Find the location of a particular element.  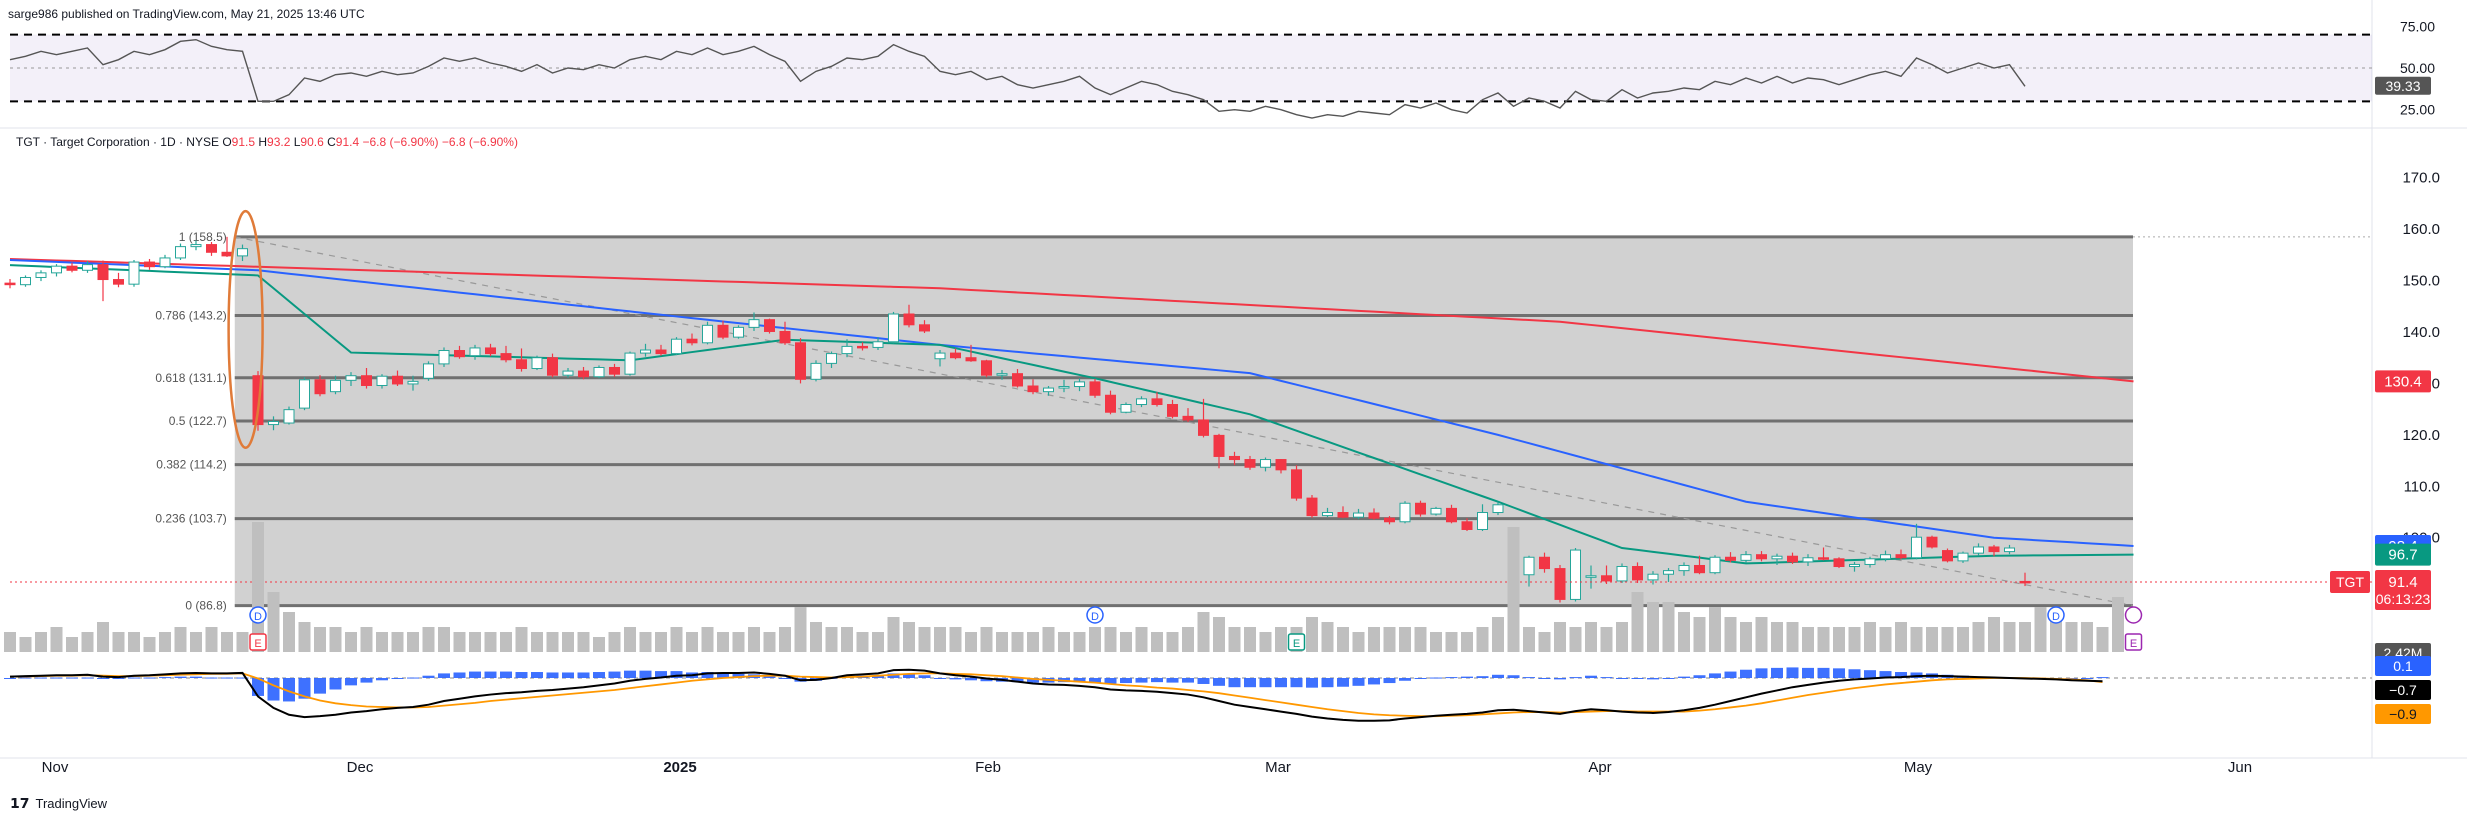

price-tick-label: 160.0 is located at coordinates (2421, 229).